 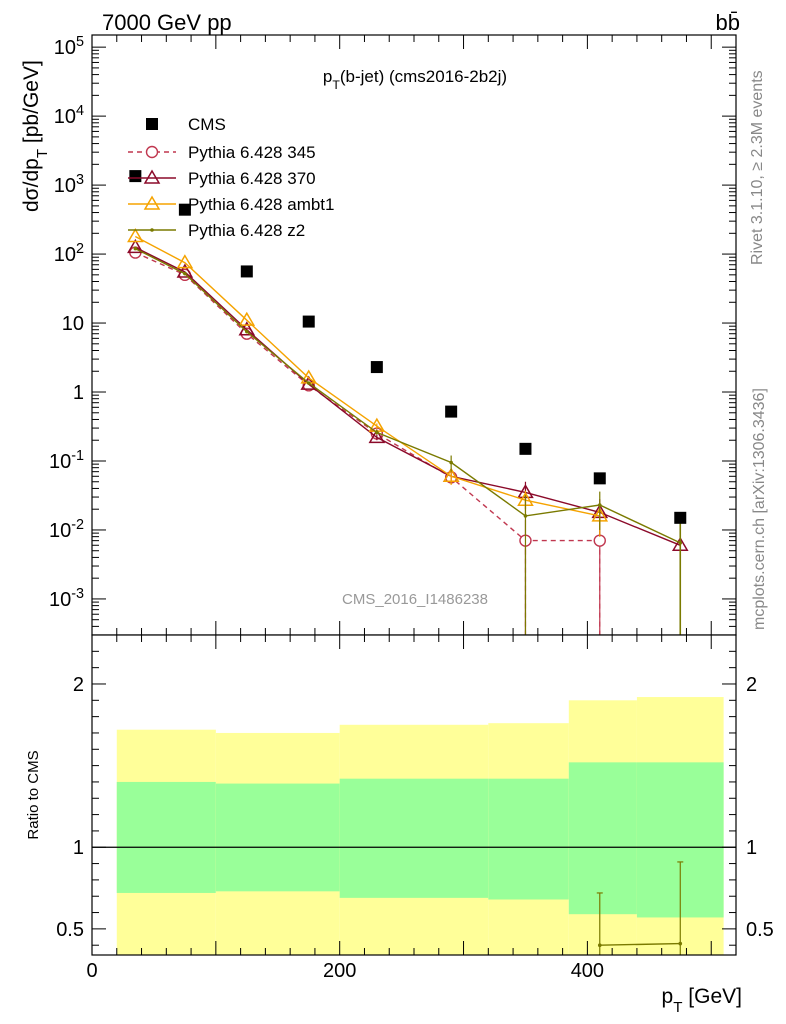 I want to click on main-y-tick-label: 10, so click(x=73, y=324).